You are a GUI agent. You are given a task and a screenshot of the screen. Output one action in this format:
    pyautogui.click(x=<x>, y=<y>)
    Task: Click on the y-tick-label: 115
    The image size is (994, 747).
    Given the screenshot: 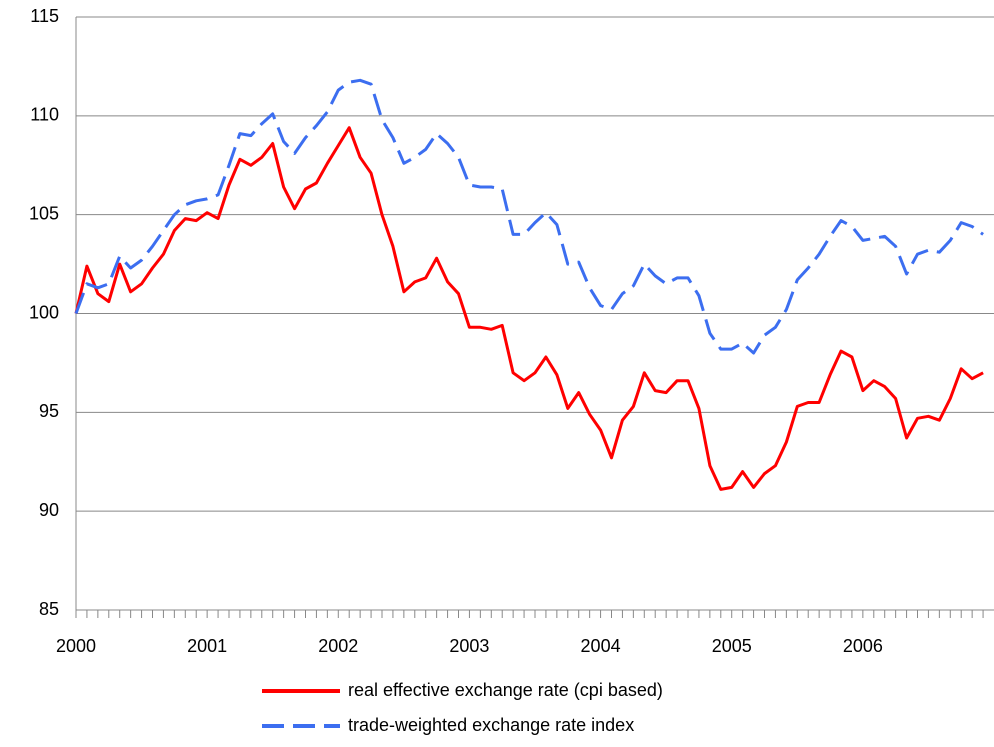 What is the action you would take?
    pyautogui.click(x=44, y=16)
    